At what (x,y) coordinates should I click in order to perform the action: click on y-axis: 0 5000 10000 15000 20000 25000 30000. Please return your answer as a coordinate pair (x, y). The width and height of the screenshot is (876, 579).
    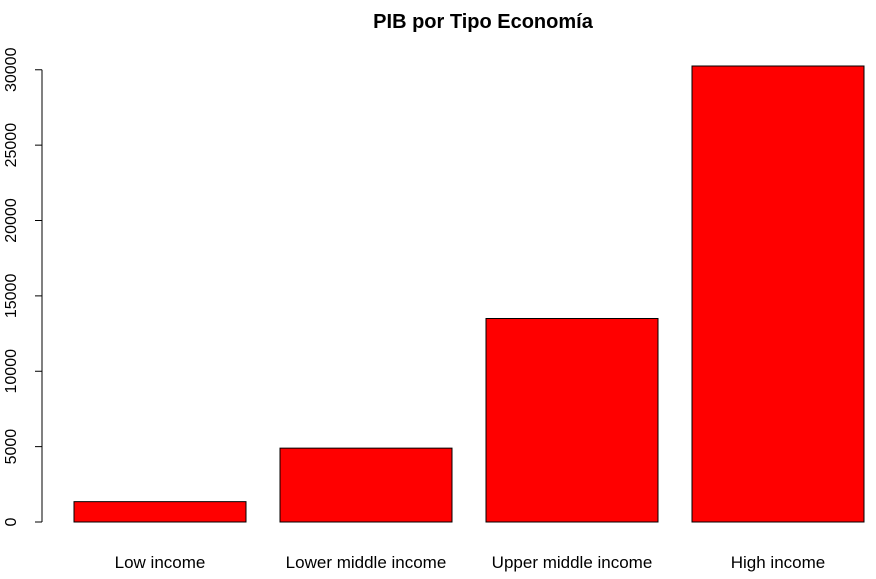
    Looking at the image, I should click on (23, 286).